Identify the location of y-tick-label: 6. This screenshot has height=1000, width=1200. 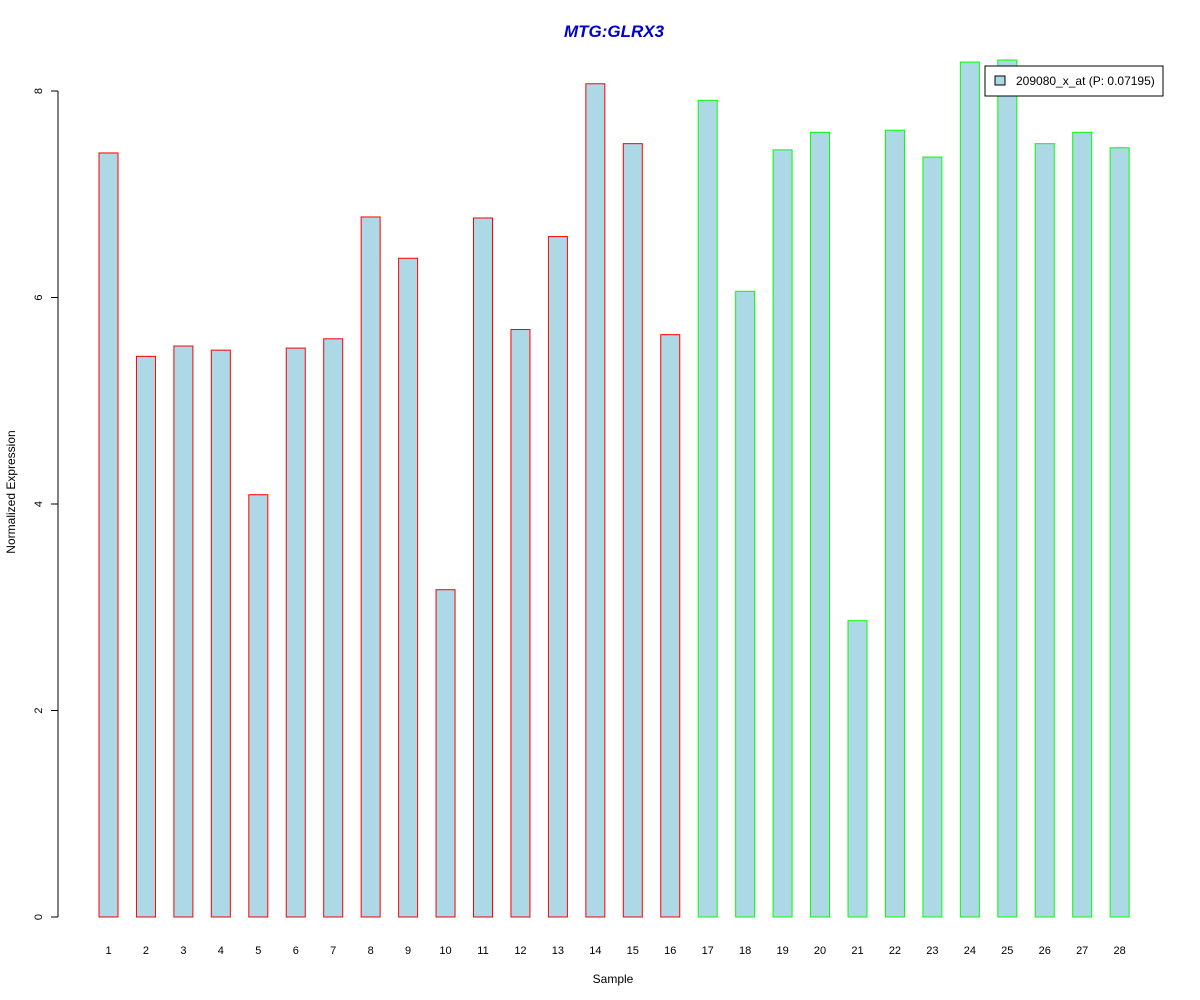
(39, 297).